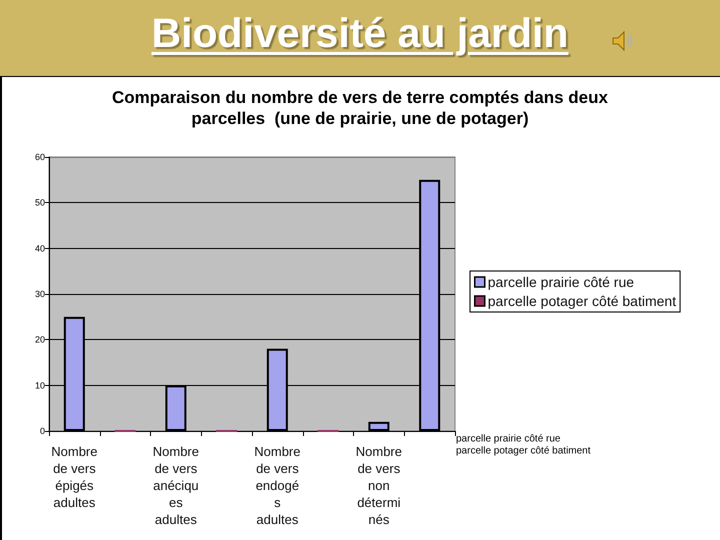  I want to click on x-tick-label: Nombre de vers endogés adultes, so click(277, 485).